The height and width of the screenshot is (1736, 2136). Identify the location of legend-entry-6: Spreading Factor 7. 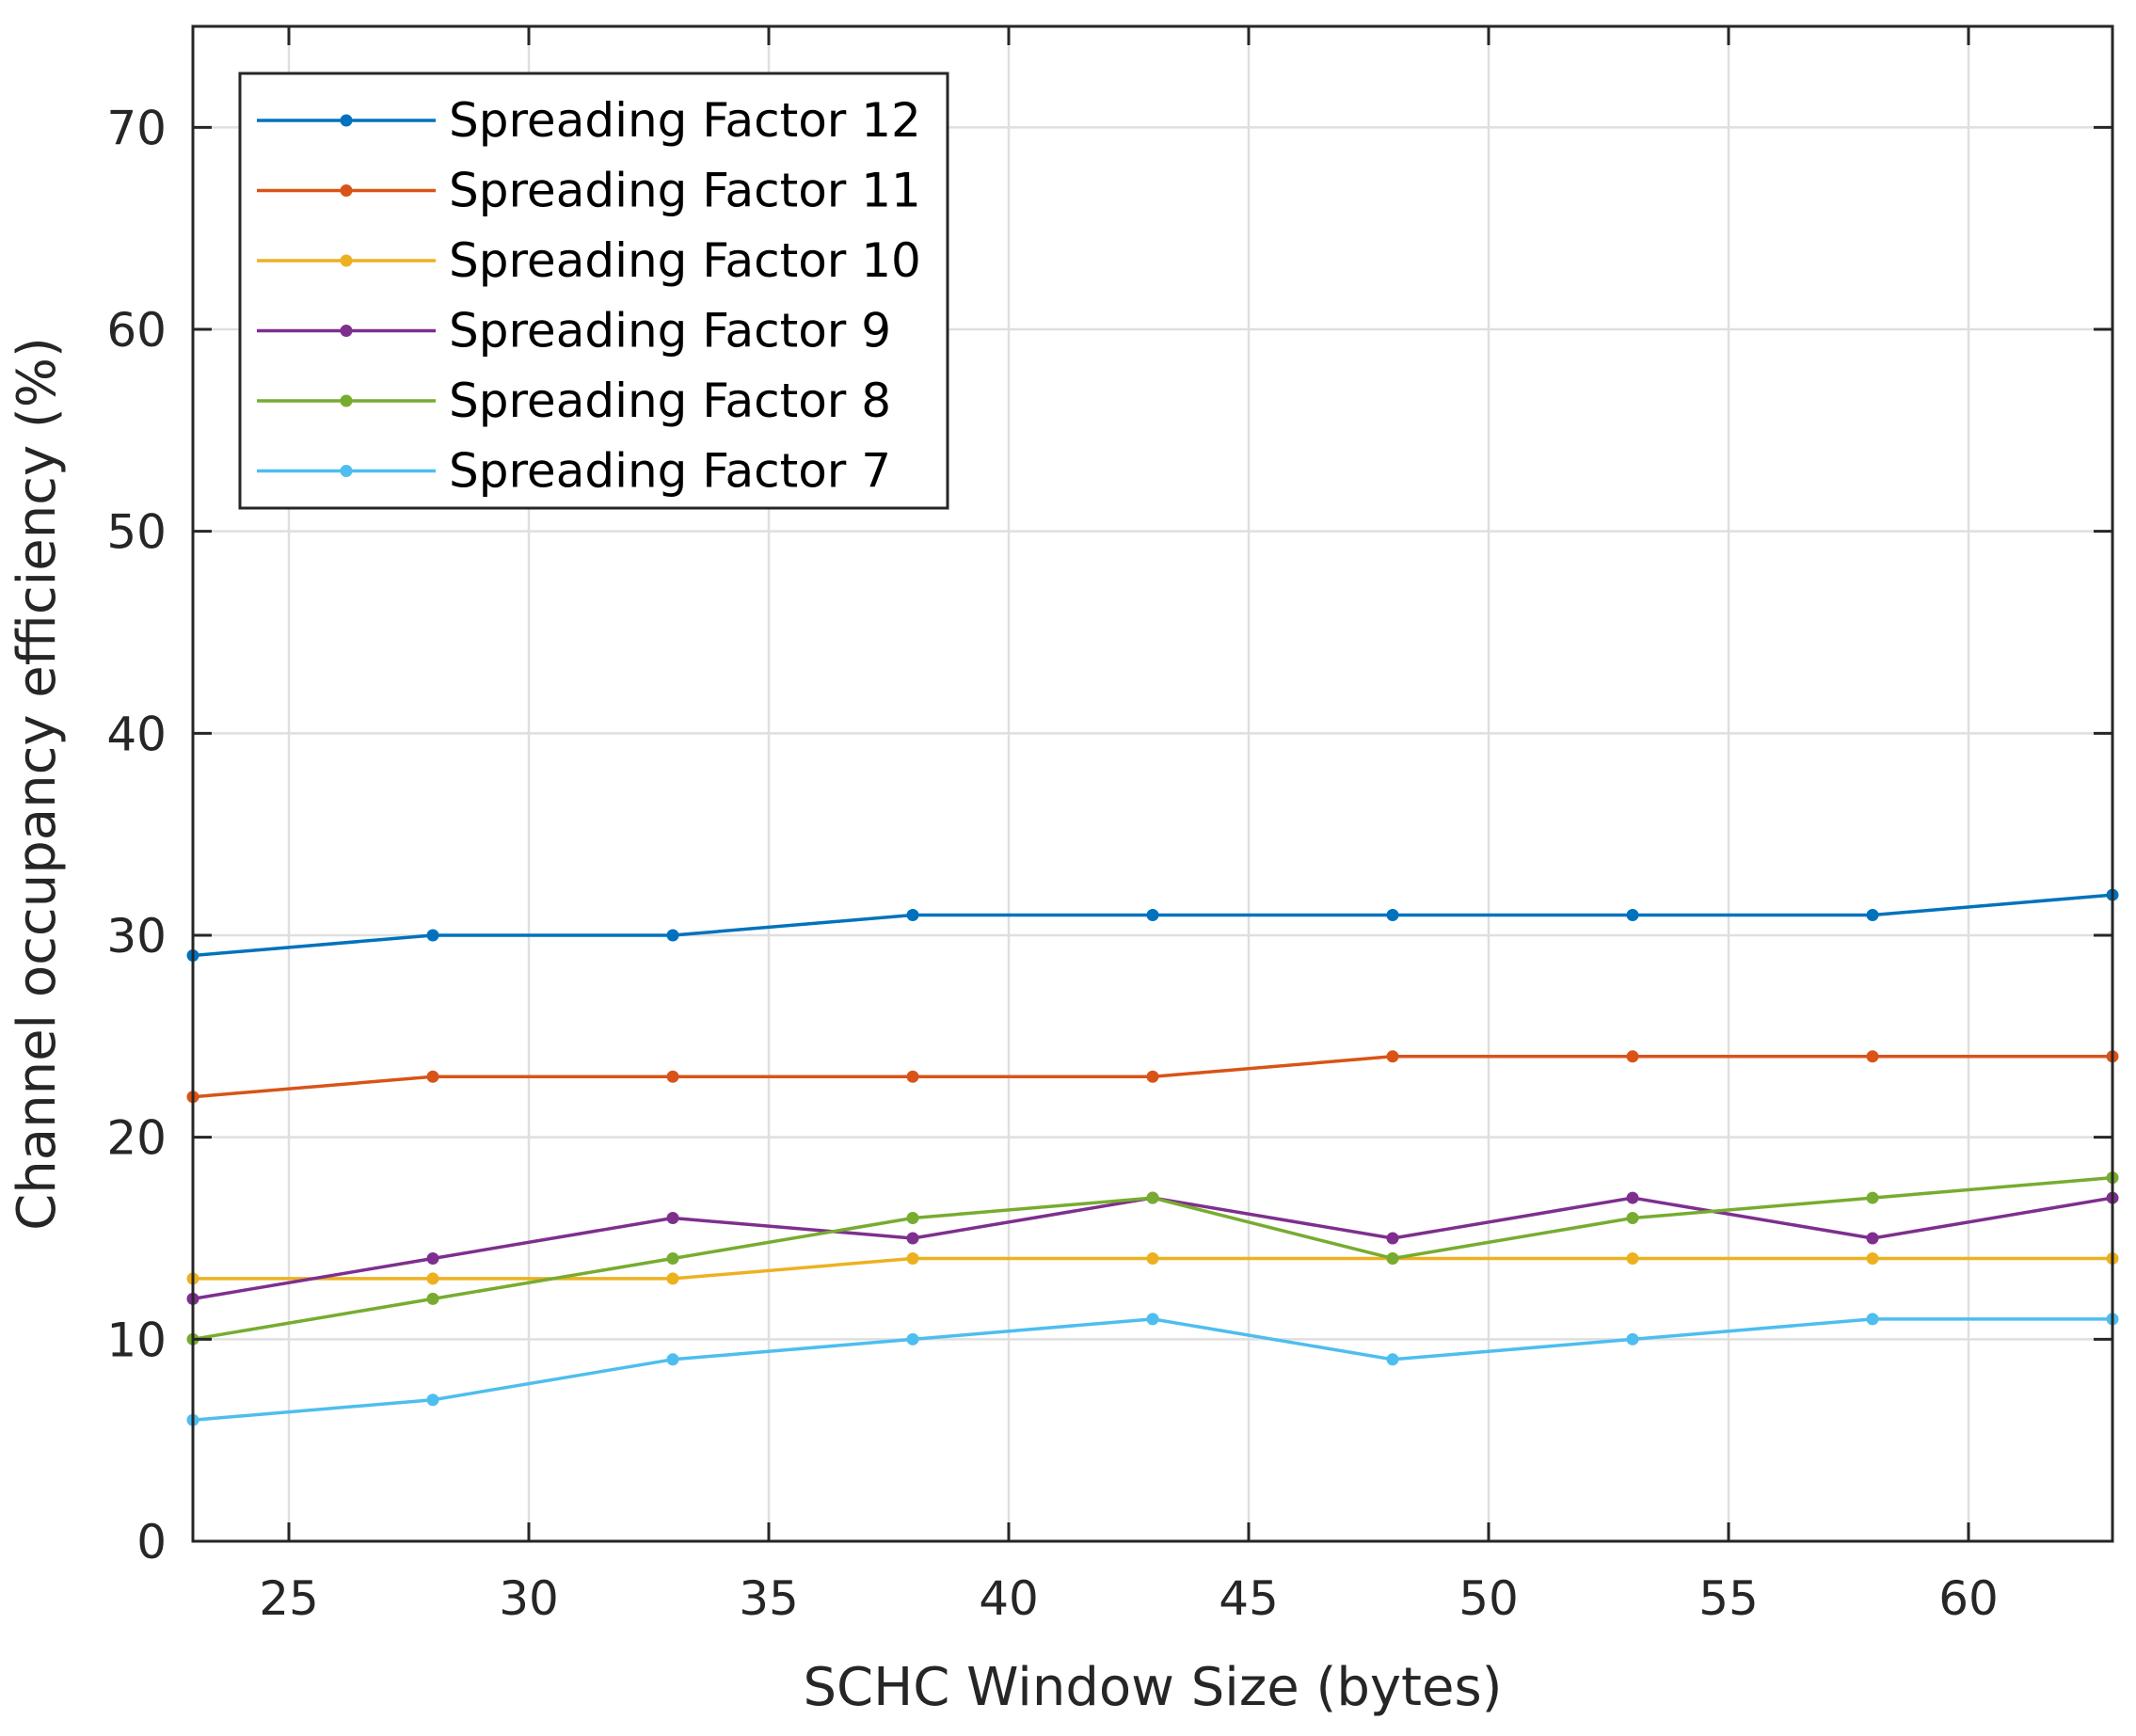
(574, 471).